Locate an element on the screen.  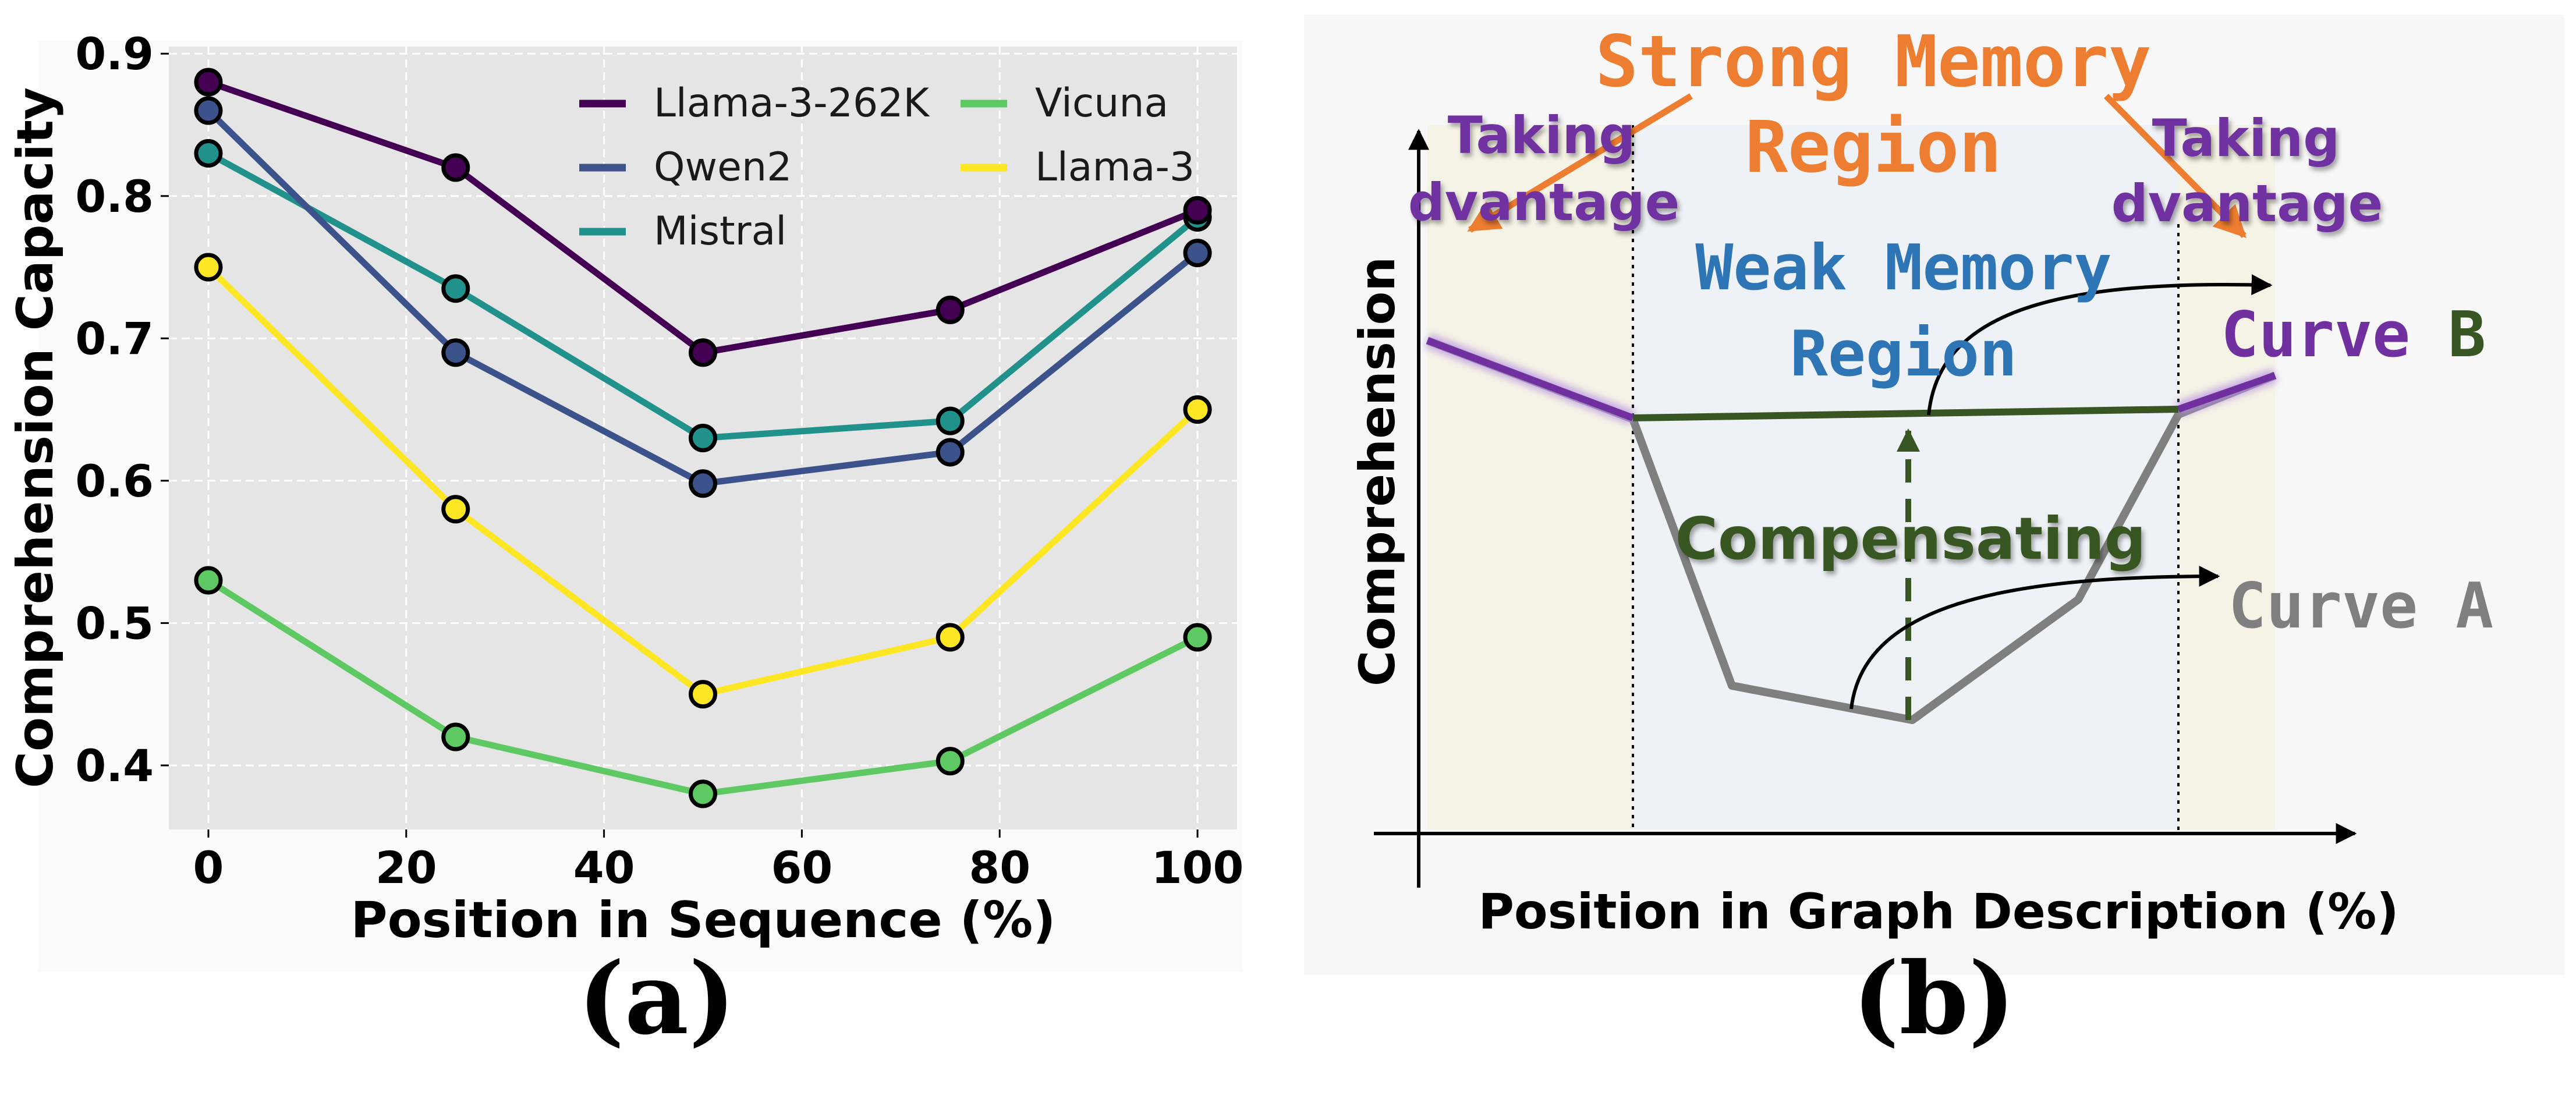
x-tick-label: 0 is located at coordinates (208, 867).